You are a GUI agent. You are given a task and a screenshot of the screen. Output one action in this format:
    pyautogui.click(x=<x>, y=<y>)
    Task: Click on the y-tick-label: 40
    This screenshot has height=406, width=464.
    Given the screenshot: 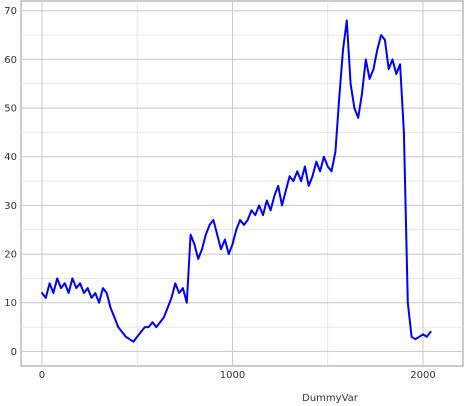 What is the action you would take?
    pyautogui.click(x=10, y=157)
    